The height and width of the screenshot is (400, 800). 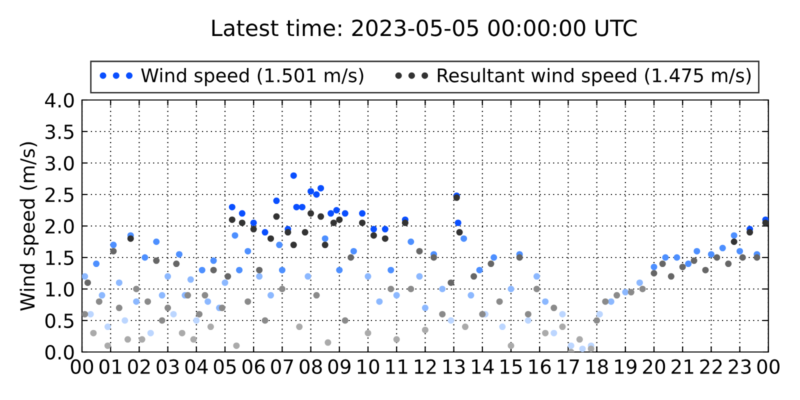 What do you see at coordinates (60, 132) in the screenshot?
I see `y-tick-label: 3.5` at bounding box center [60, 132].